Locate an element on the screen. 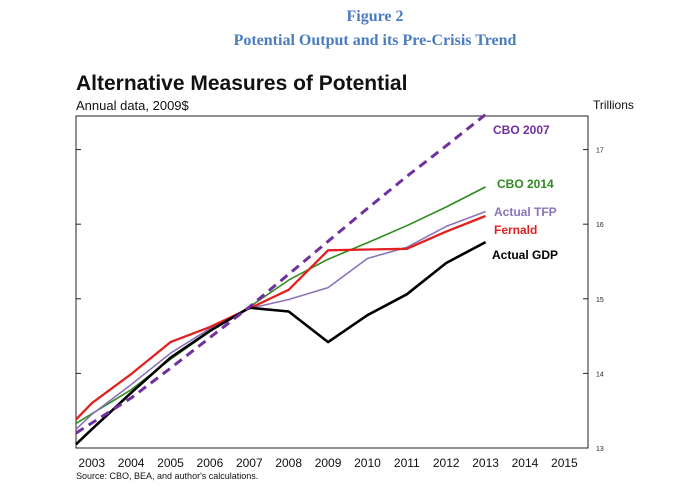 The width and height of the screenshot is (674, 489). x-tick-label: 2014 is located at coordinates (525, 463).